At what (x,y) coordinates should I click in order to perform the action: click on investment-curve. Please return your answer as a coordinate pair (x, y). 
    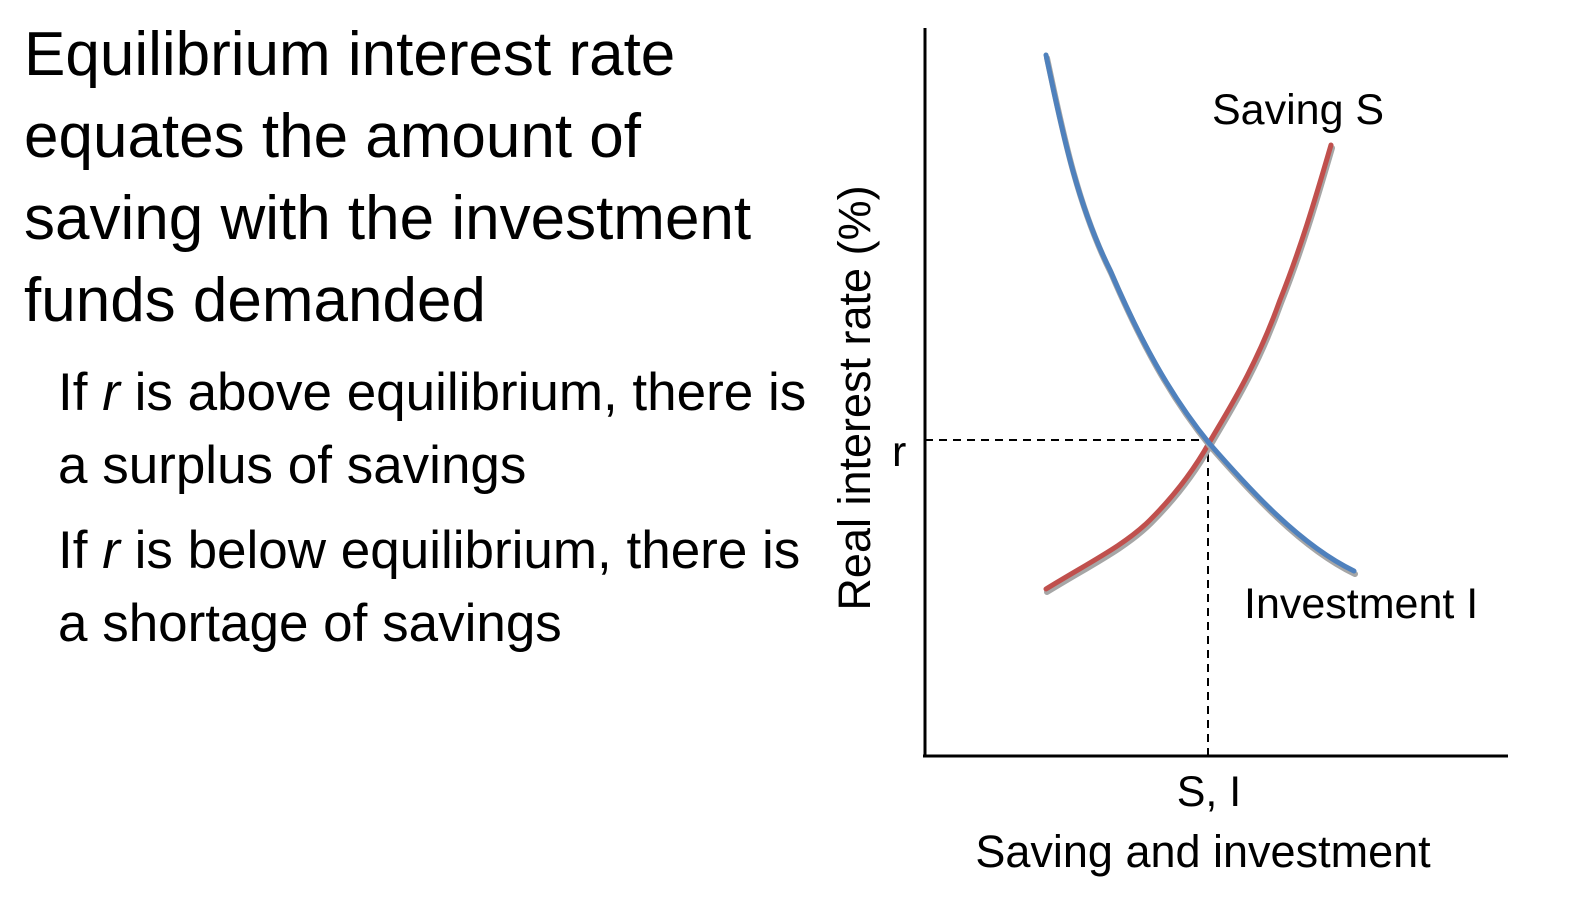
    Looking at the image, I should click on (1200, 313).